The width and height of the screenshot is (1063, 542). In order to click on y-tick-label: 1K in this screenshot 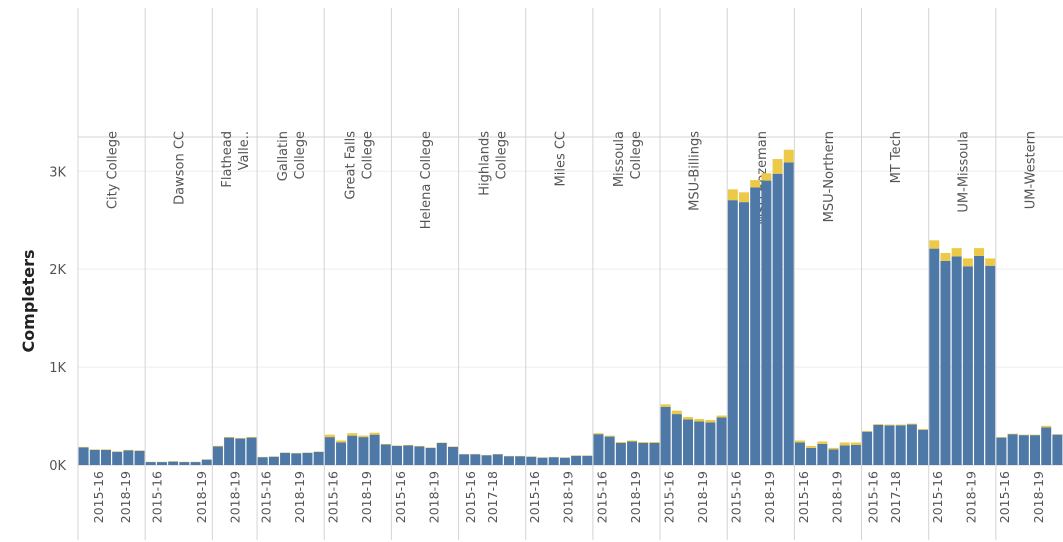, I will do `click(57, 368)`.